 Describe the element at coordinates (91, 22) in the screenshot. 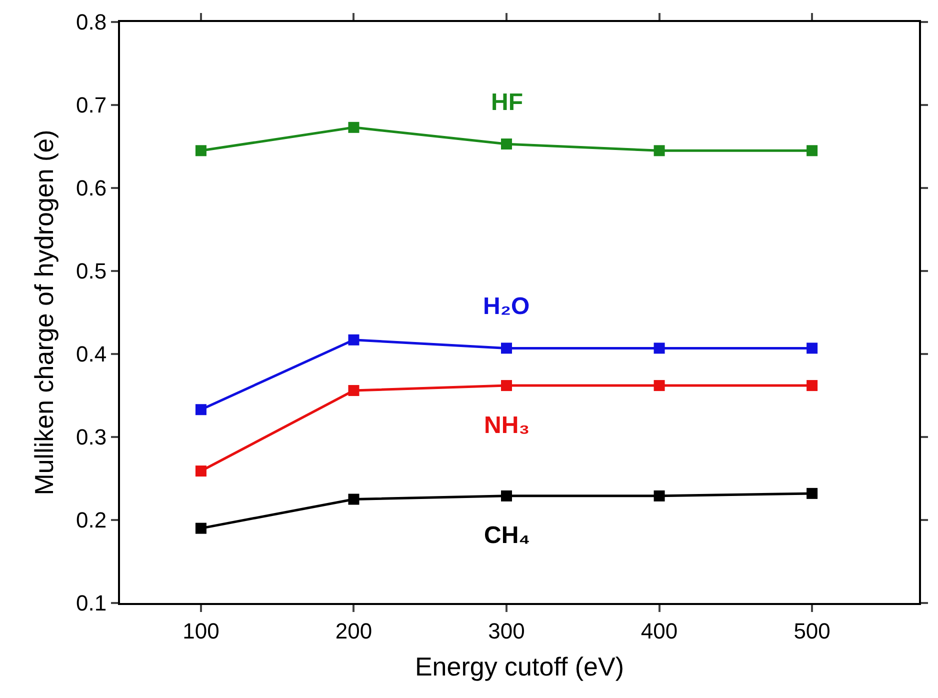

I see `y-tick-label: 0.8` at that location.